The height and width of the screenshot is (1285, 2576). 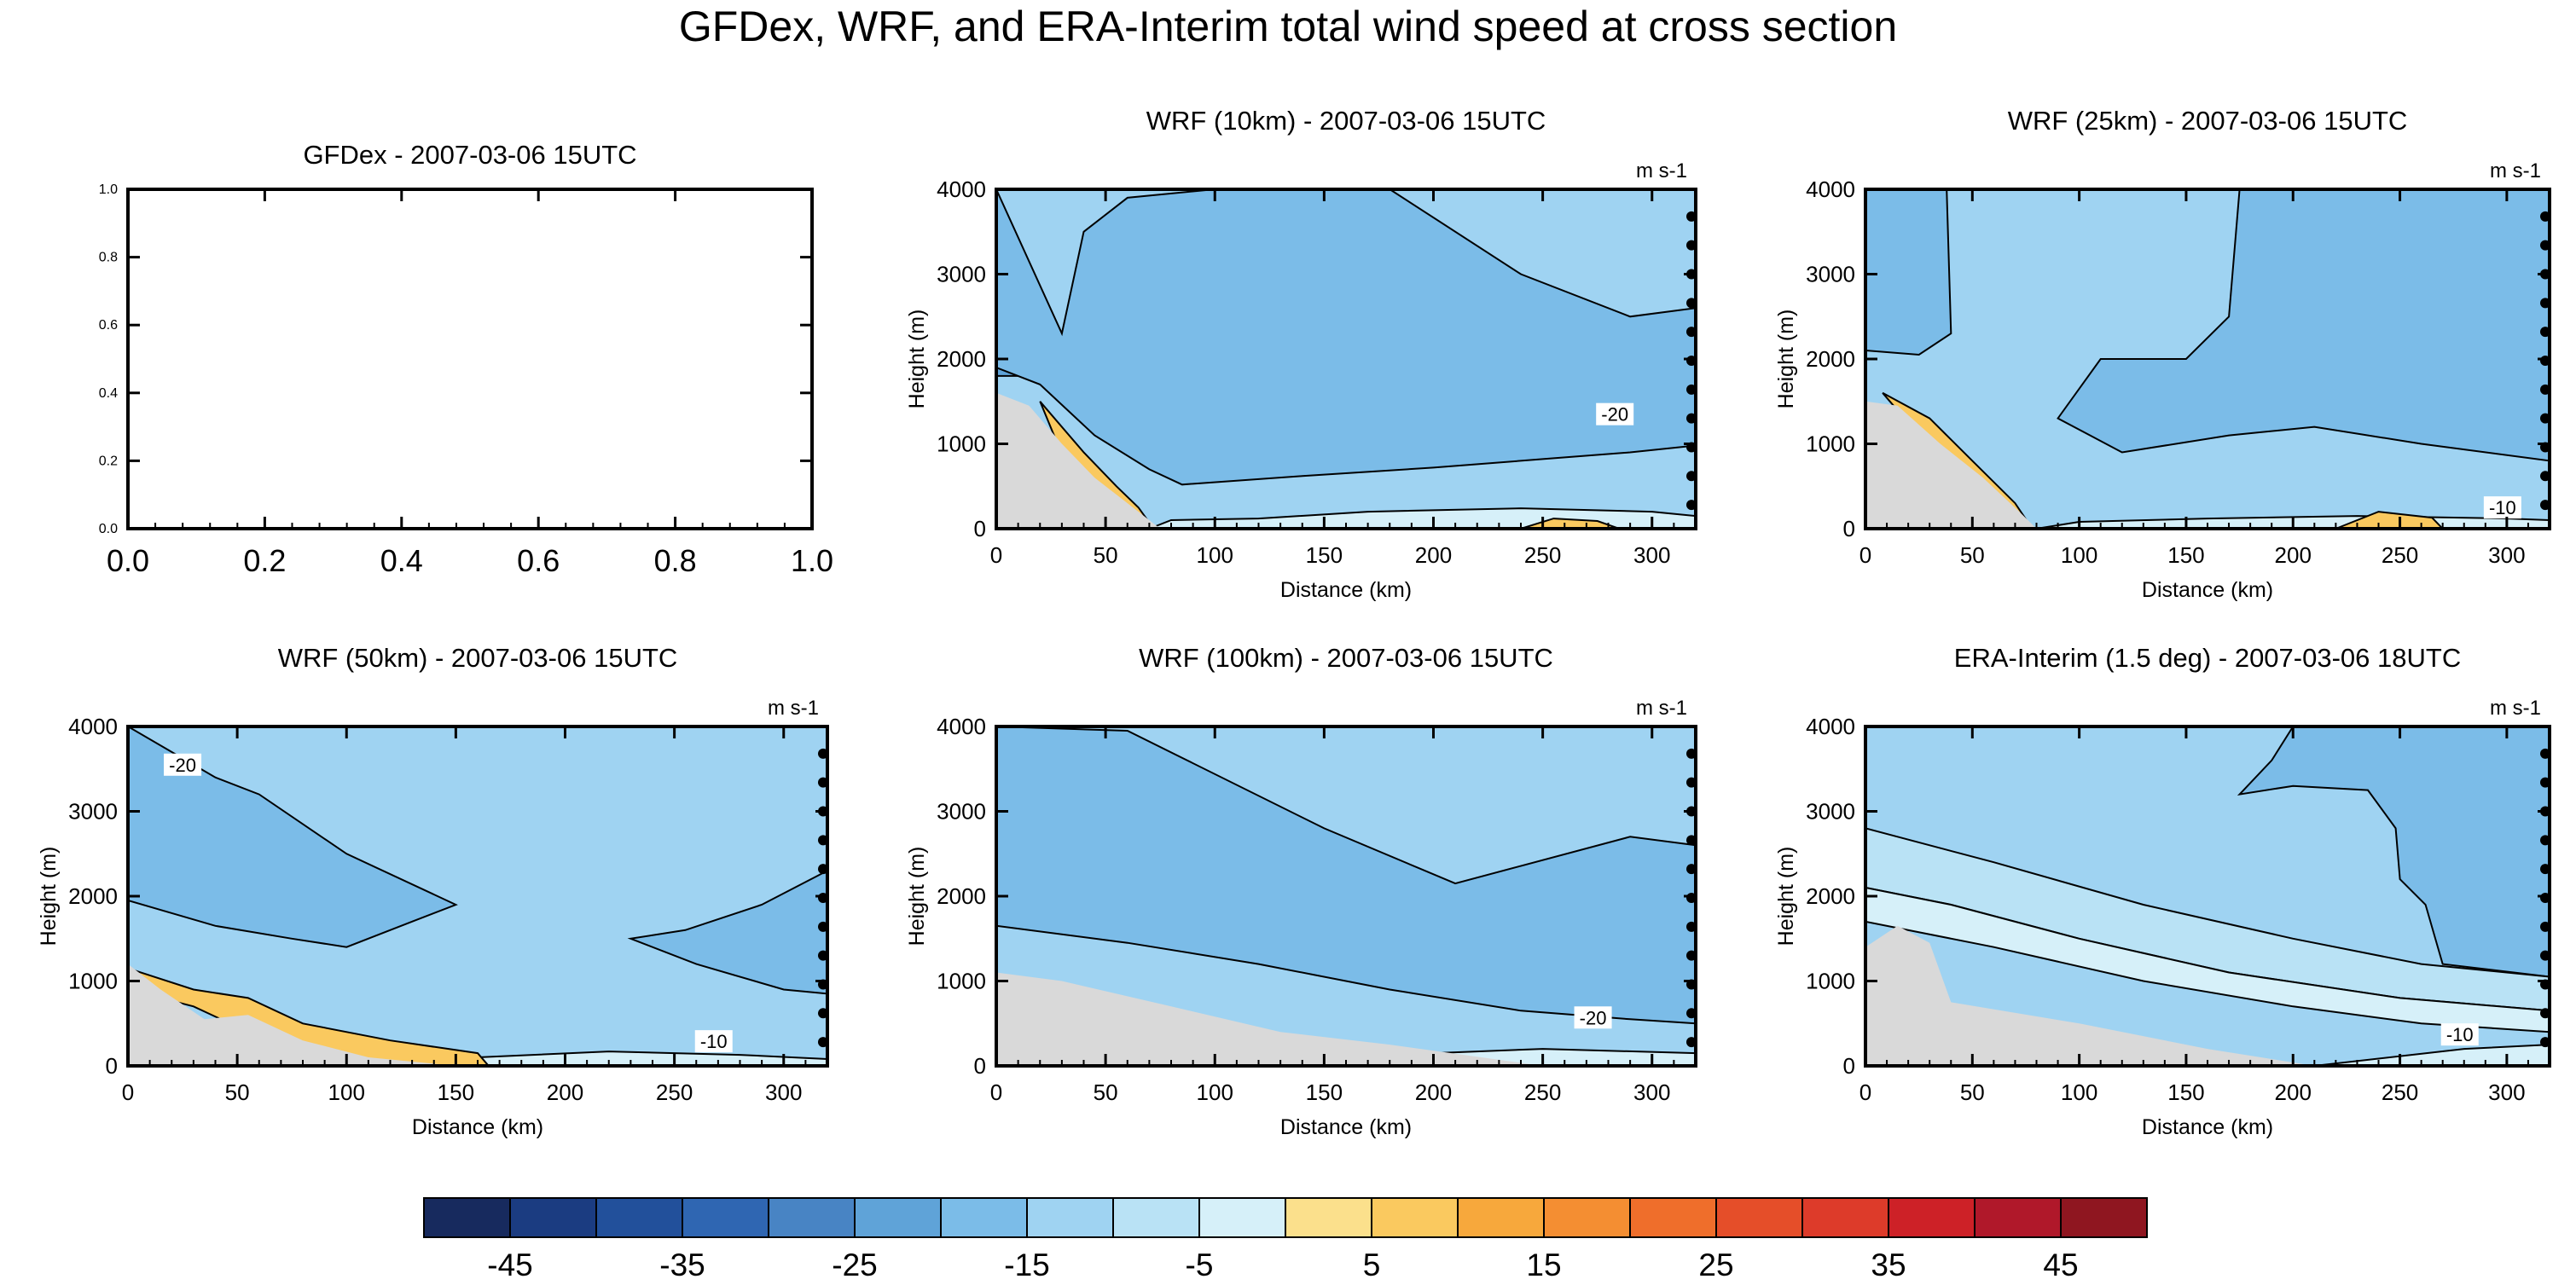 I want to click on y-tick-label: 1.0, so click(x=108, y=189).